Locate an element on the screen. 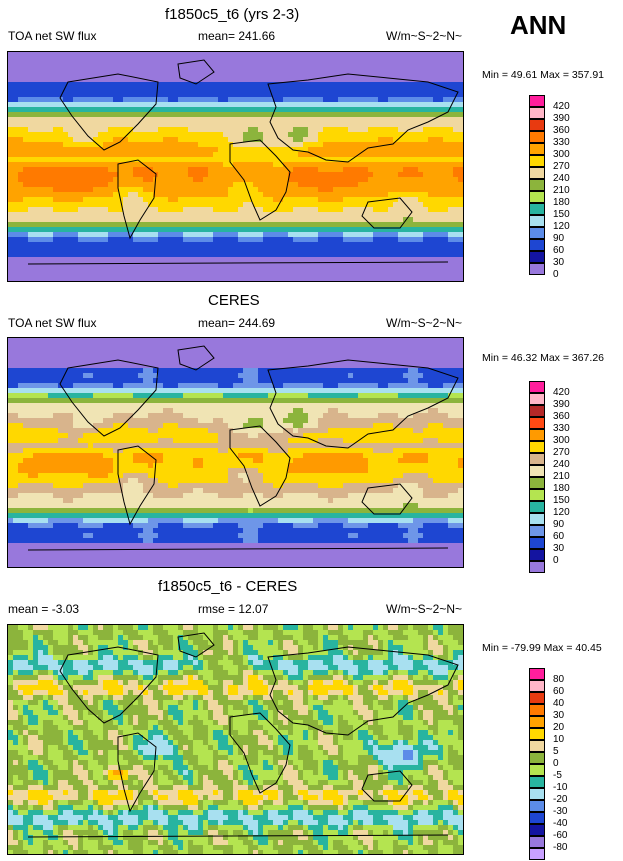 The height and width of the screenshot is (861, 623). colorbar-label: -80 is located at coordinates (560, 847).